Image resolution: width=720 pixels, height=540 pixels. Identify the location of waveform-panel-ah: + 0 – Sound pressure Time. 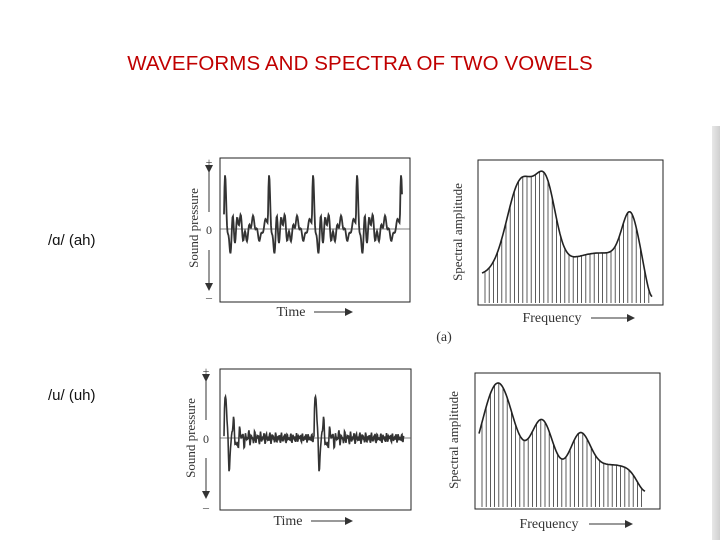
(298, 237).